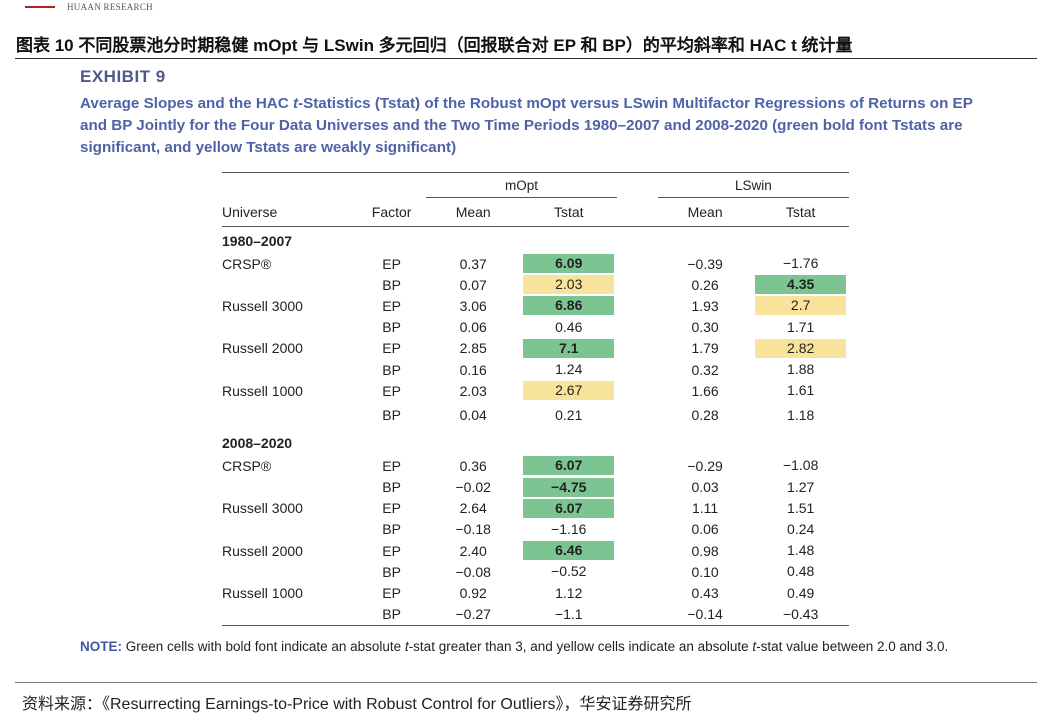 This screenshot has height=716, width=1046. I want to click on table-row: BP 0.06 0.46 0.30 1.71, so click(535, 327).